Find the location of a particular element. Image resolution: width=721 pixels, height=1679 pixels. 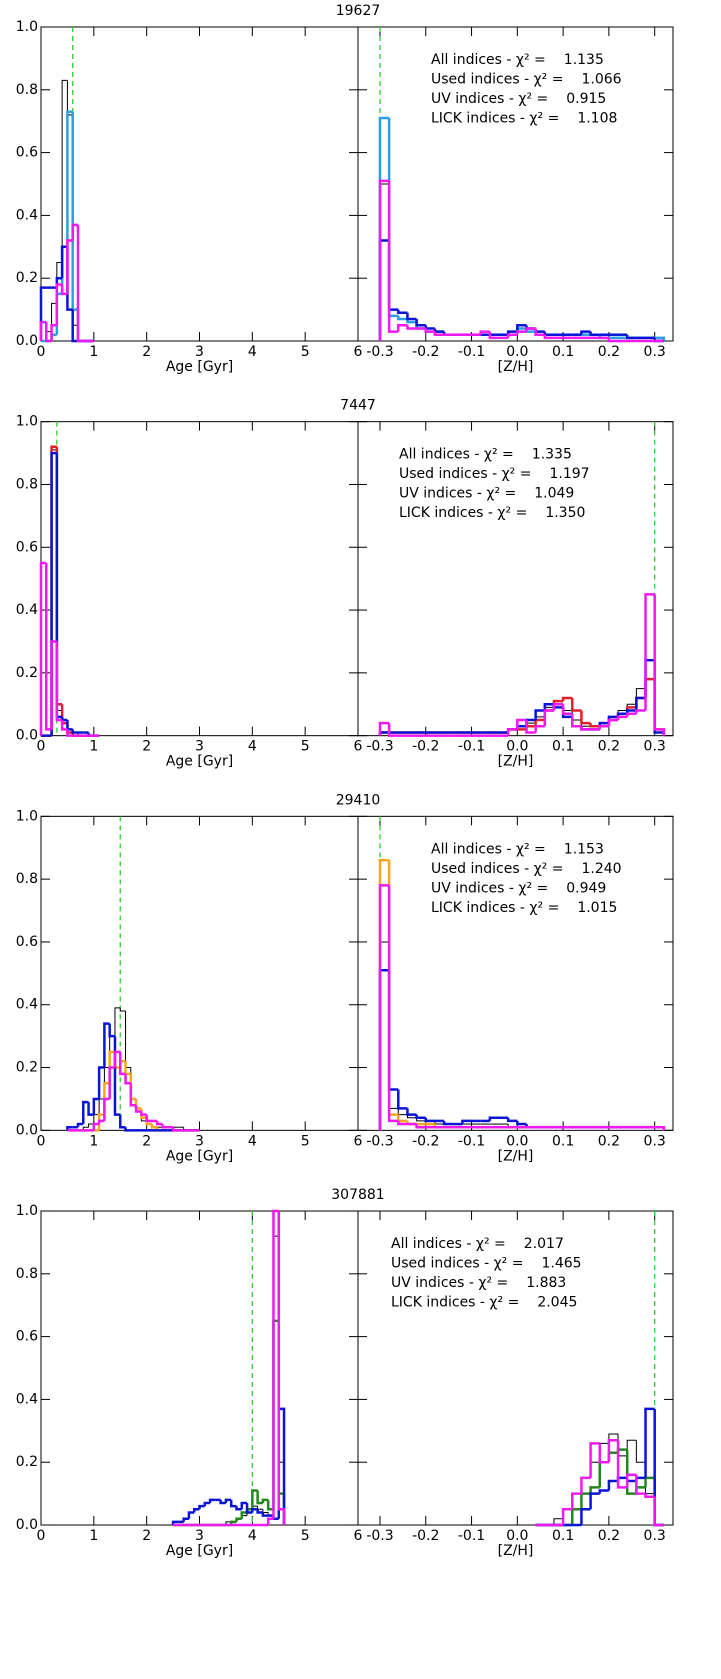

x-tick-label: 5 is located at coordinates (305, 747).